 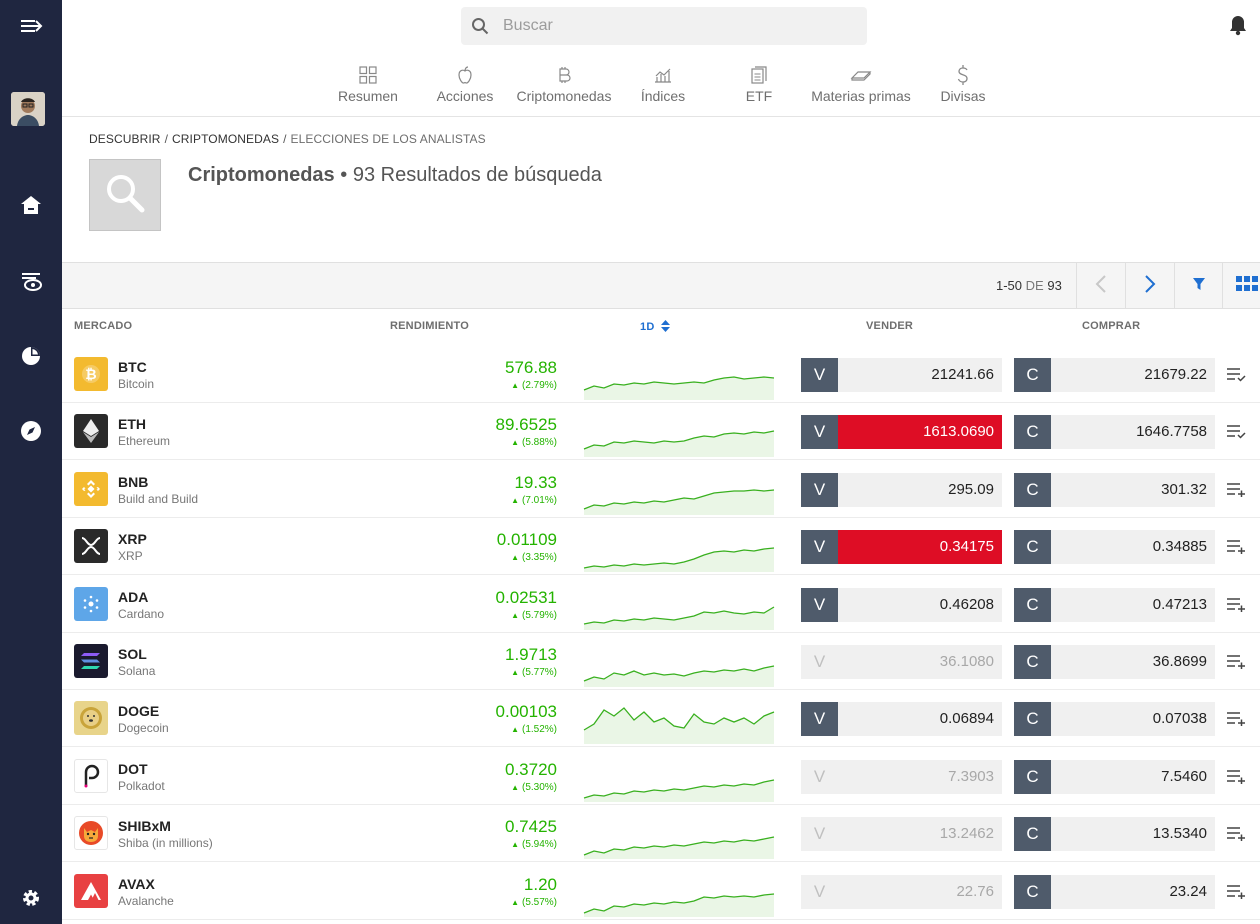 I want to click on table-row: DOT Polkadot 0.3720 ▲ (5.30%) V 7.3903 C 7.5460, so click(x=661, y=776).